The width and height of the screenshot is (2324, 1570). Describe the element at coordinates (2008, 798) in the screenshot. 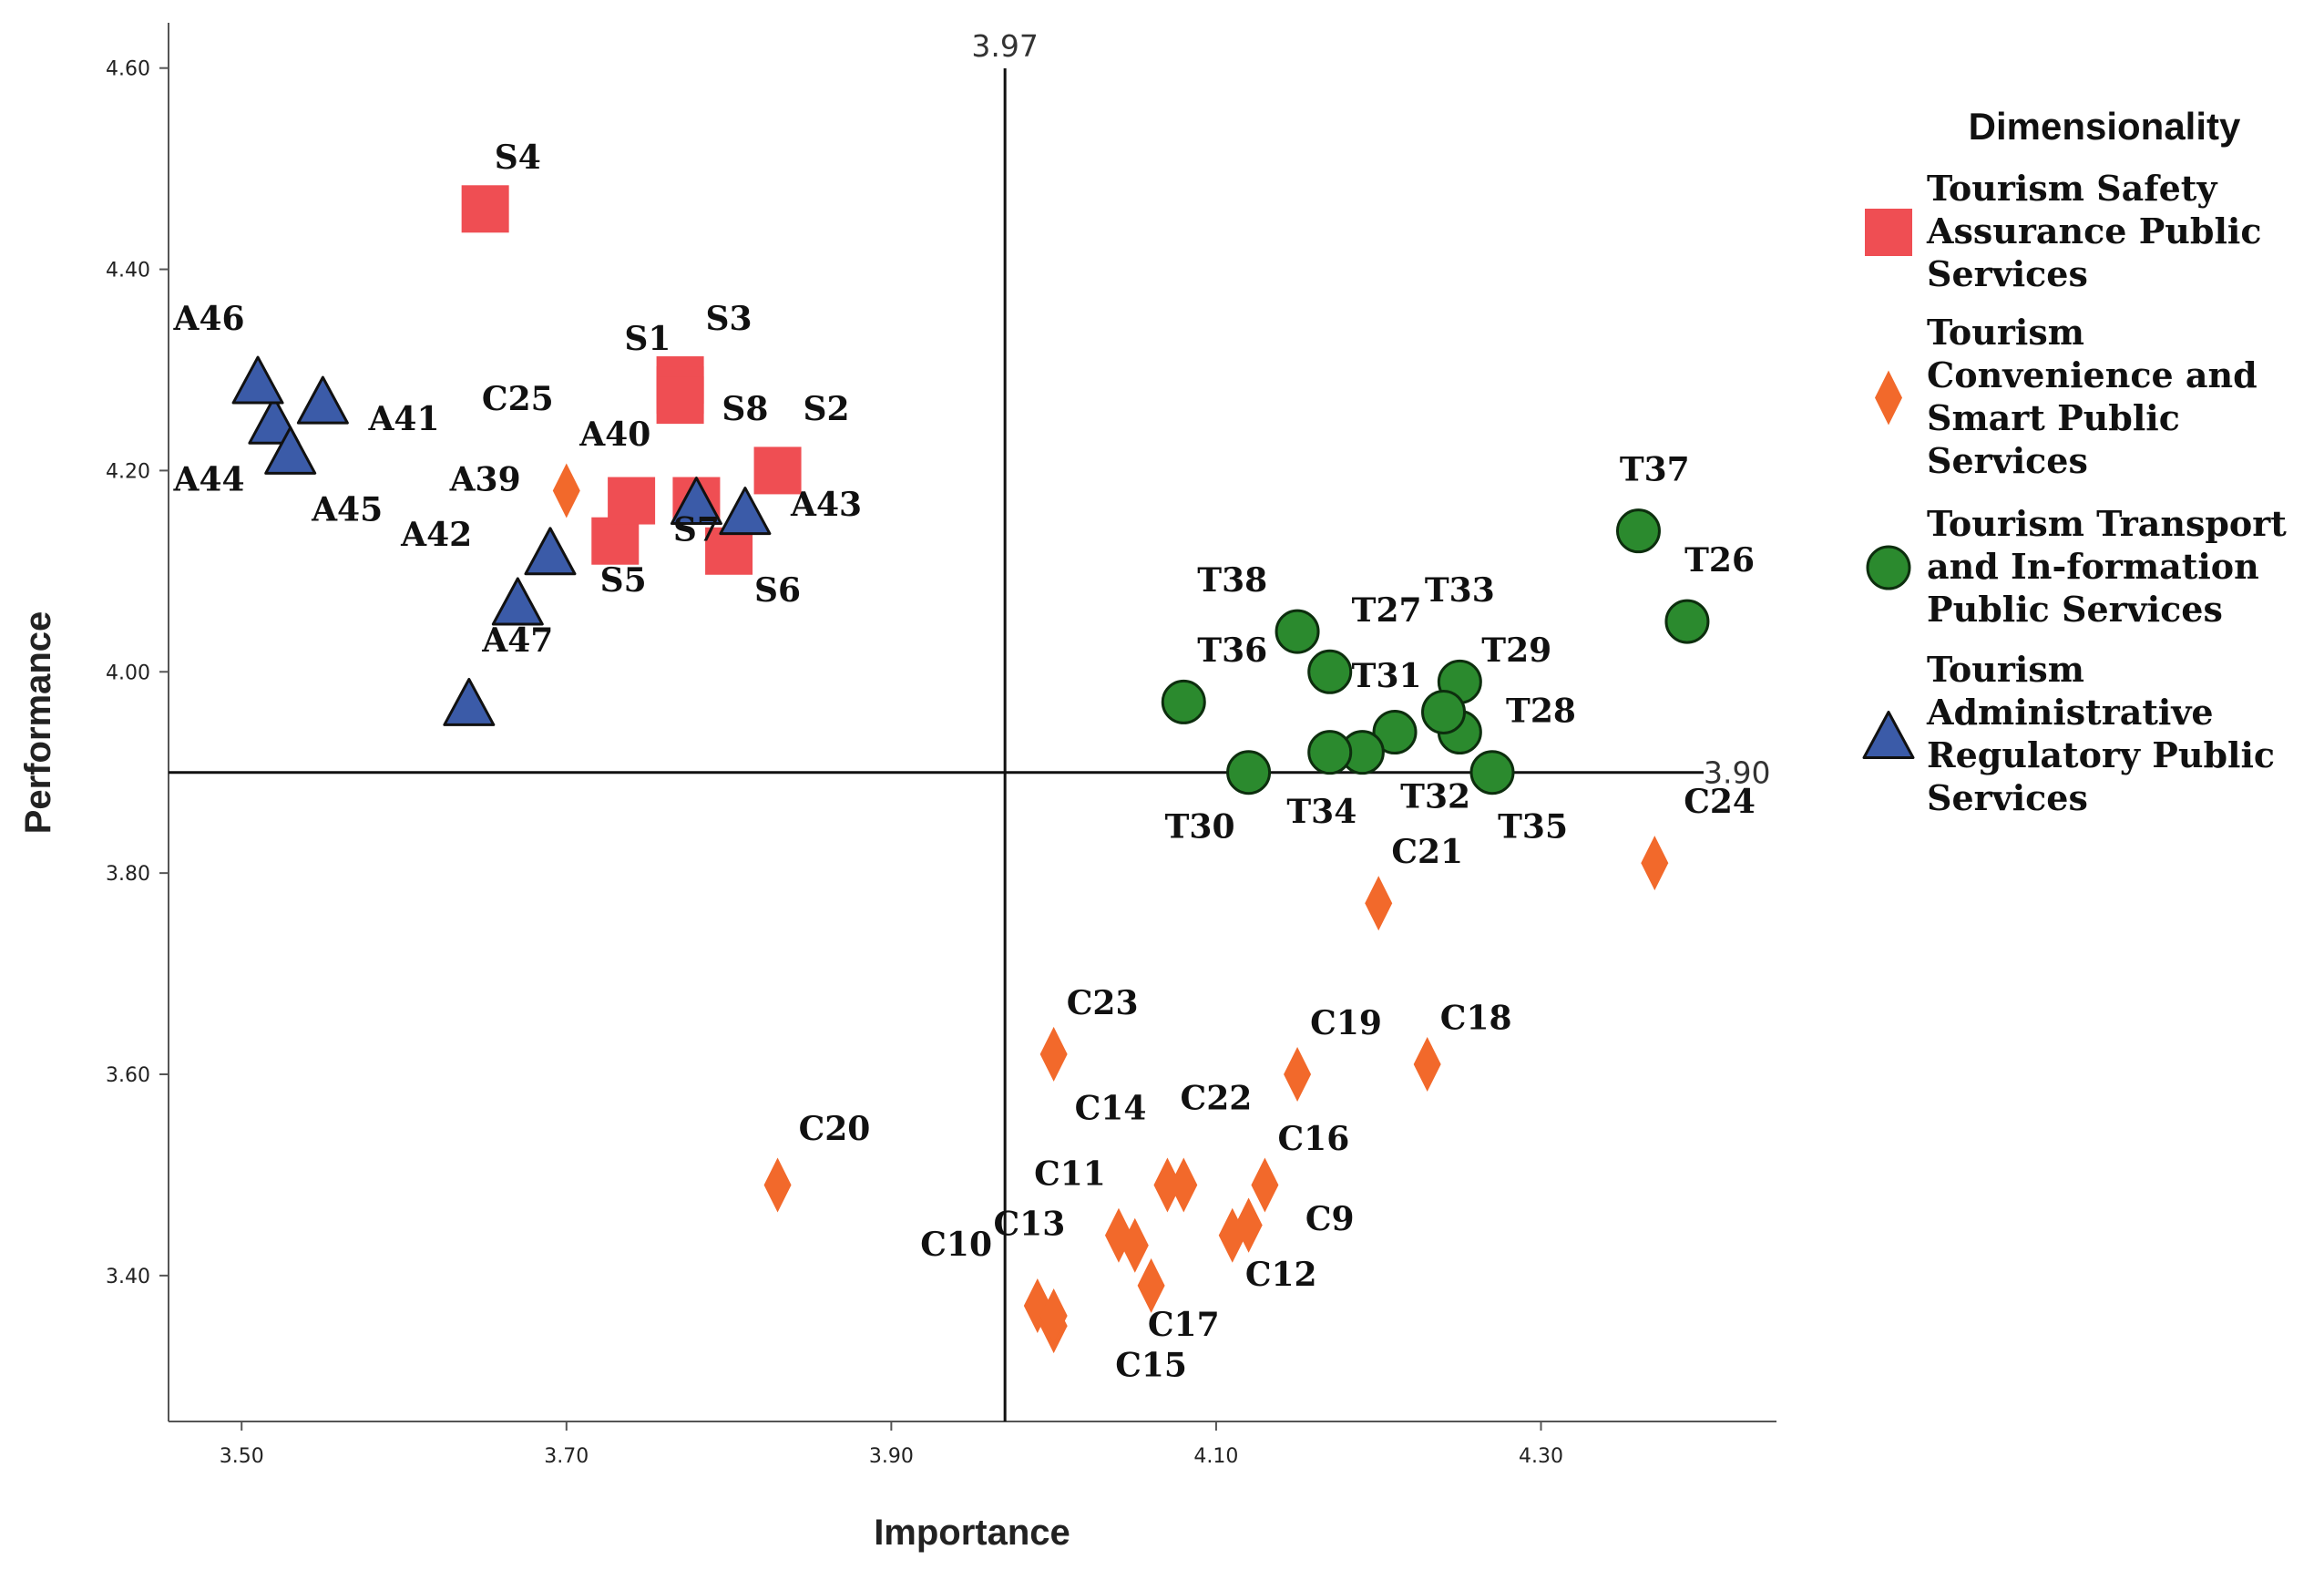

I see `legend-text-a: Services` at that location.